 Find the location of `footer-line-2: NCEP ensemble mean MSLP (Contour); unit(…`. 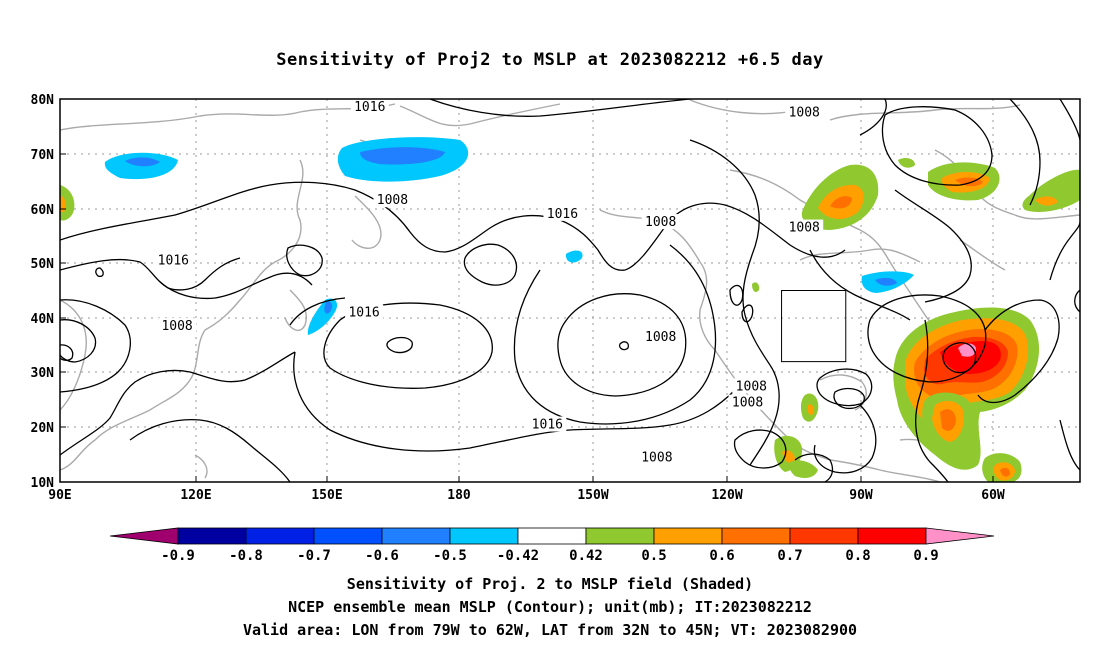

footer-line-2: NCEP ensemble mean MSLP (Contour); unit(… is located at coordinates (550, 607).